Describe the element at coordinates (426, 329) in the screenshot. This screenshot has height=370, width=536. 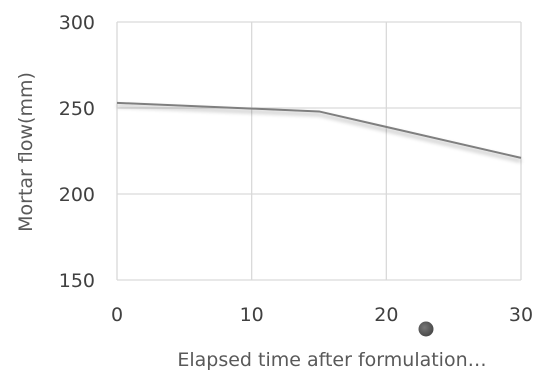
I see `cursor-dot-icon` at that location.